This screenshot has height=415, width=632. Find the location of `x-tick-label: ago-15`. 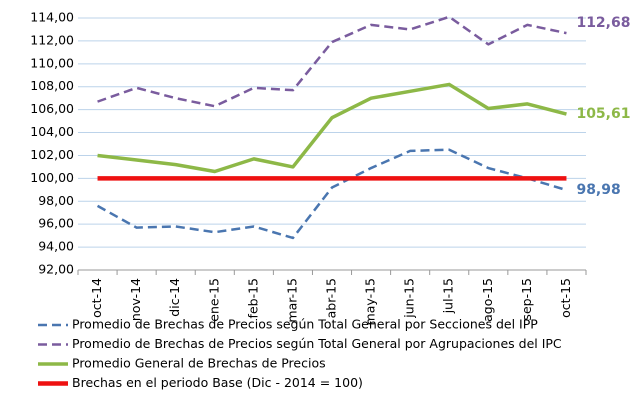

x-tick-label: ago-15 is located at coordinates (487, 300).